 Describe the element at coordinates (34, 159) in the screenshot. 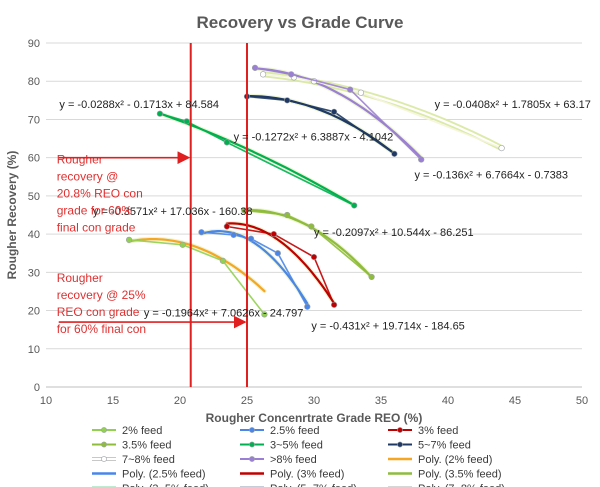

I see `y-tick-label-6: 60` at that location.